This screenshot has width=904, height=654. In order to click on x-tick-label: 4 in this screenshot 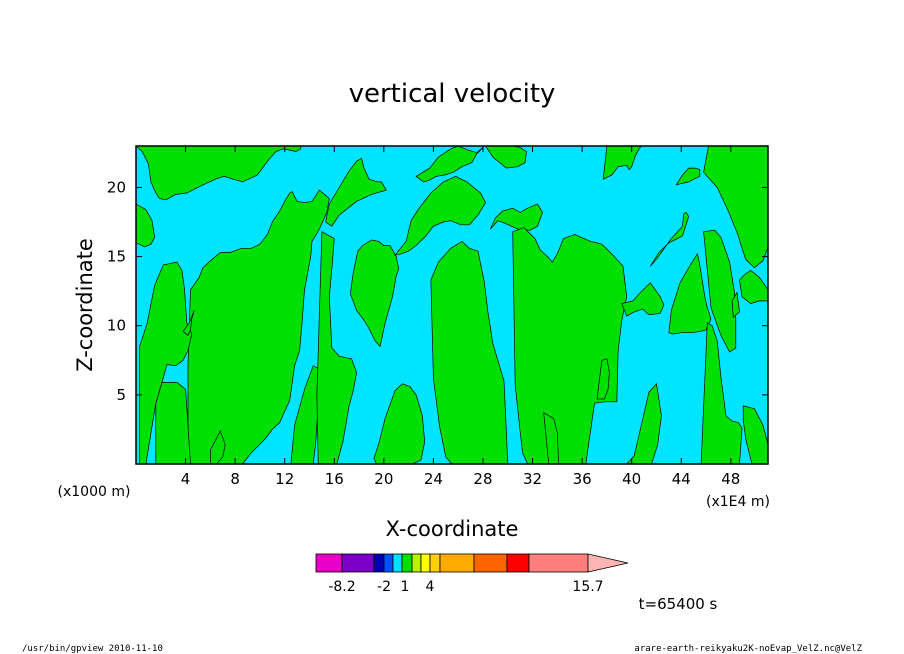, I will do `click(186, 479)`.